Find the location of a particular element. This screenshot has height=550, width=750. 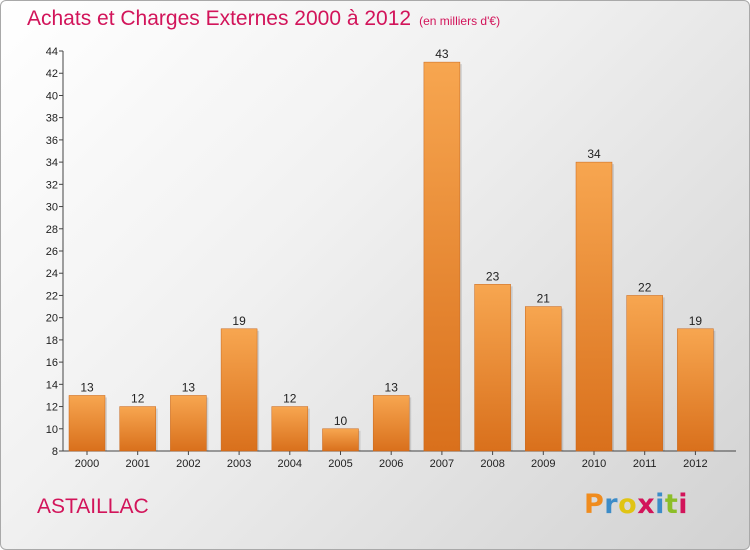

x-tick-label: 2008 is located at coordinates (492, 464).